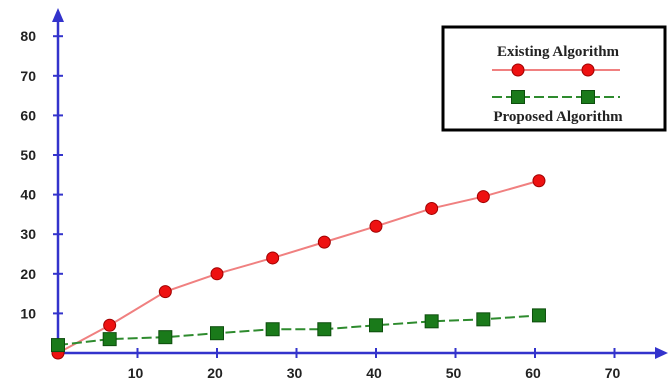  I want to click on legend: Existing Algorithm Proposed Algorithm, so click(554, 78).